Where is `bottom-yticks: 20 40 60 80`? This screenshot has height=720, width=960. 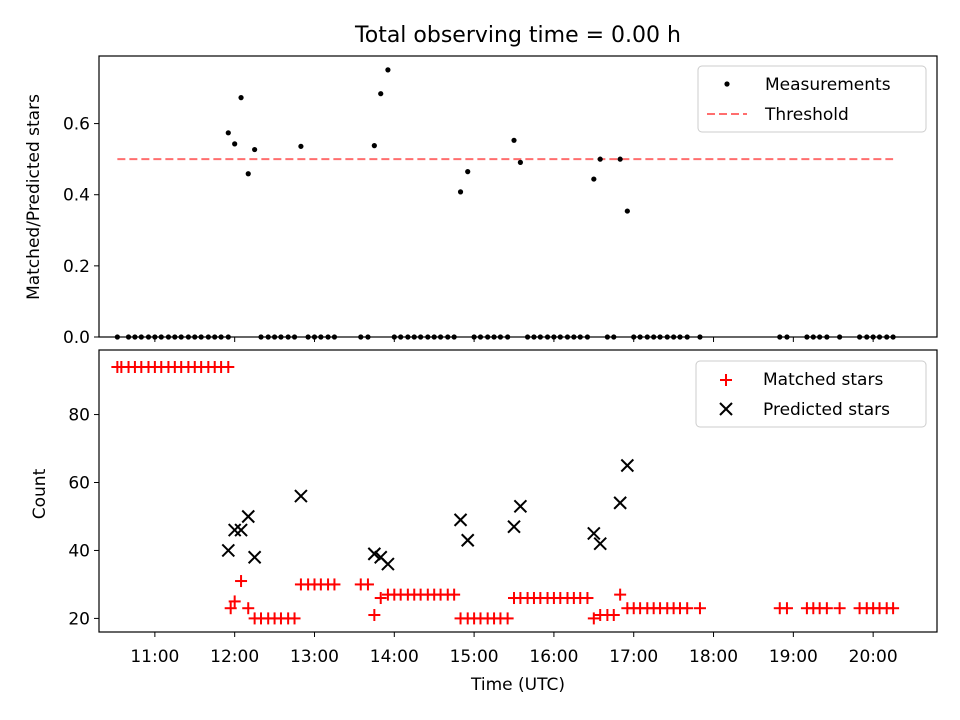
bottom-yticks: 20 40 60 80 is located at coordinates (83, 517).